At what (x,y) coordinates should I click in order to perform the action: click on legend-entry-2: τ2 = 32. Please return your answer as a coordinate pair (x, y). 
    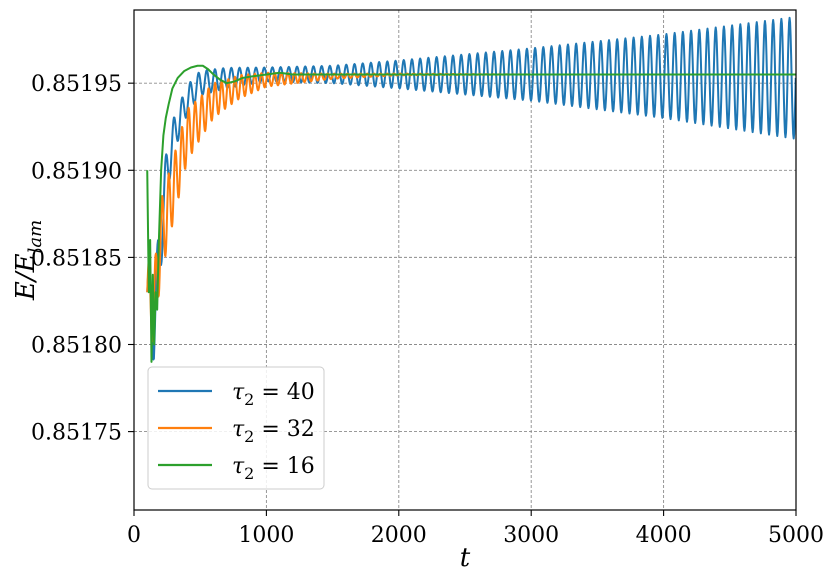
    Looking at the image, I should click on (273, 431).